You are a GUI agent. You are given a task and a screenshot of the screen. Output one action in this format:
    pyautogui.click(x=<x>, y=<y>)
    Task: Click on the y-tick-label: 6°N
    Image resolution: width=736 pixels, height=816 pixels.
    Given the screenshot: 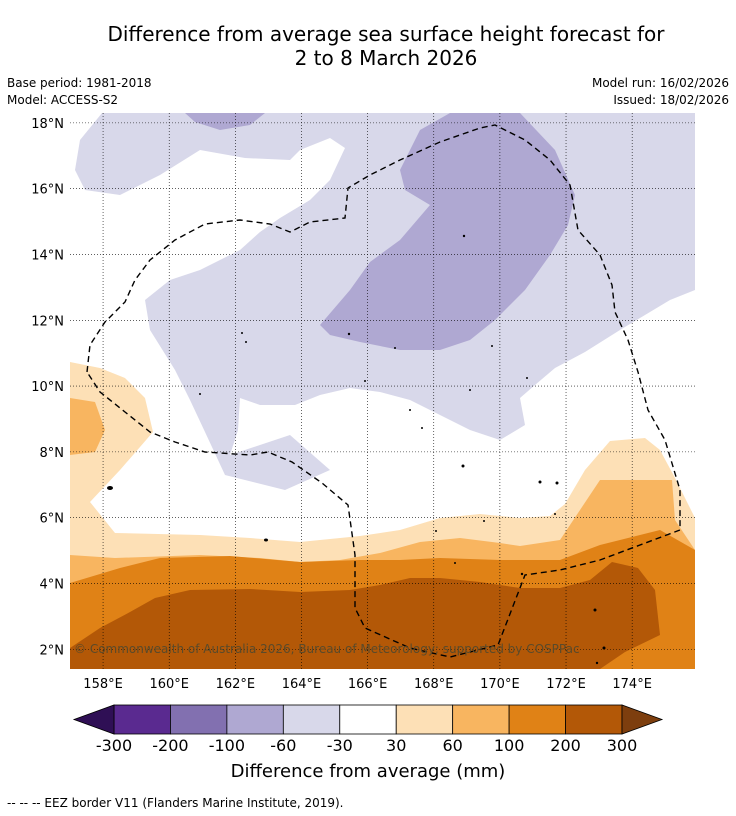 What is the action you would take?
    pyautogui.click(x=52, y=519)
    